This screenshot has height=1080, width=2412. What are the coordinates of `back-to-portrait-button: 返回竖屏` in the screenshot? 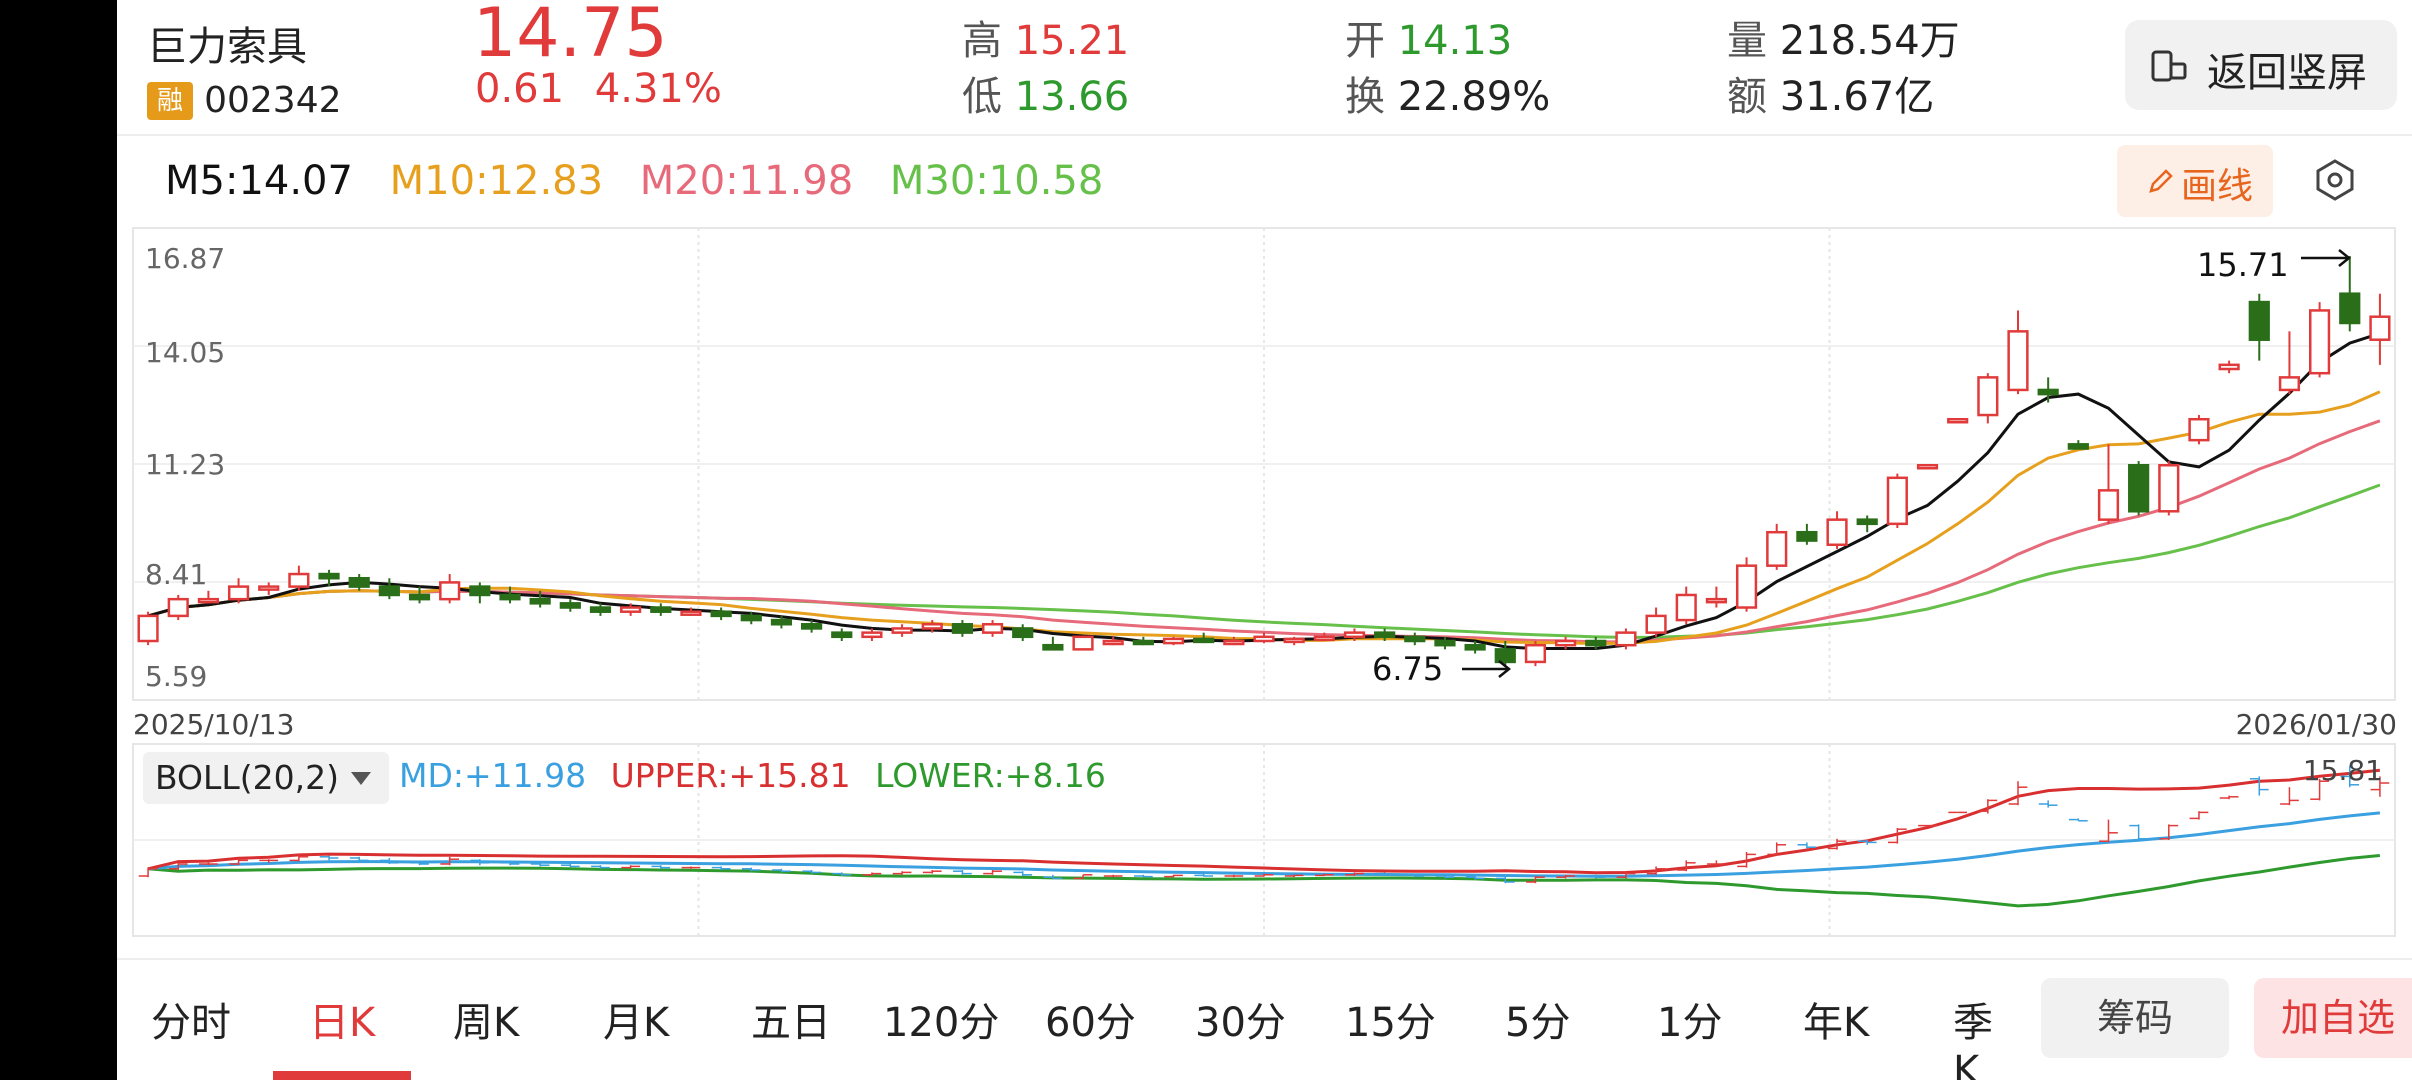 It's located at (2261, 65).